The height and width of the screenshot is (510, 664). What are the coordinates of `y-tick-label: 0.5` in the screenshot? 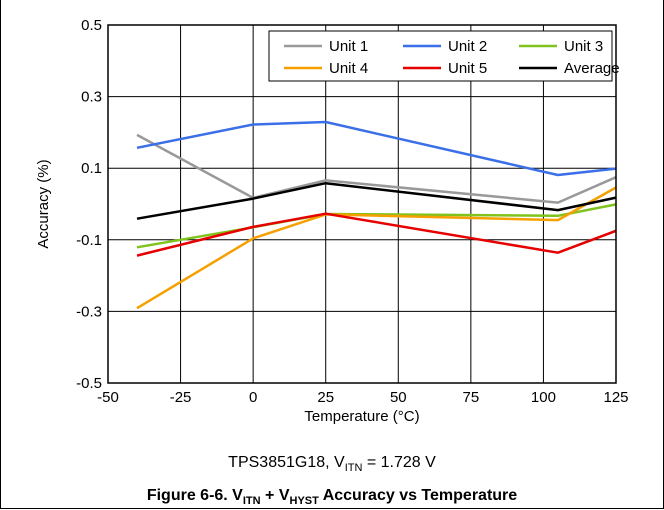 It's located at (91, 25).